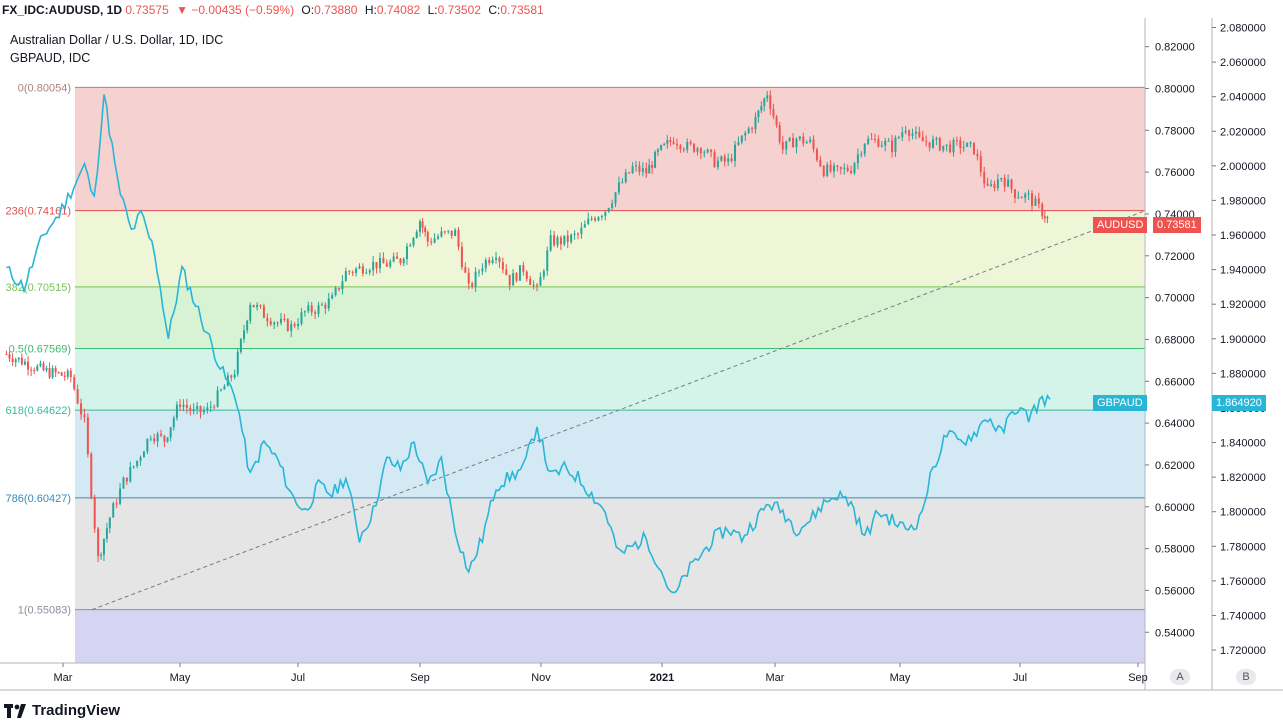 Image resolution: width=1283 pixels, height=725 pixels. Describe the element at coordinates (336, 10) in the screenshot. I see `open-value: 0.73880` at that location.